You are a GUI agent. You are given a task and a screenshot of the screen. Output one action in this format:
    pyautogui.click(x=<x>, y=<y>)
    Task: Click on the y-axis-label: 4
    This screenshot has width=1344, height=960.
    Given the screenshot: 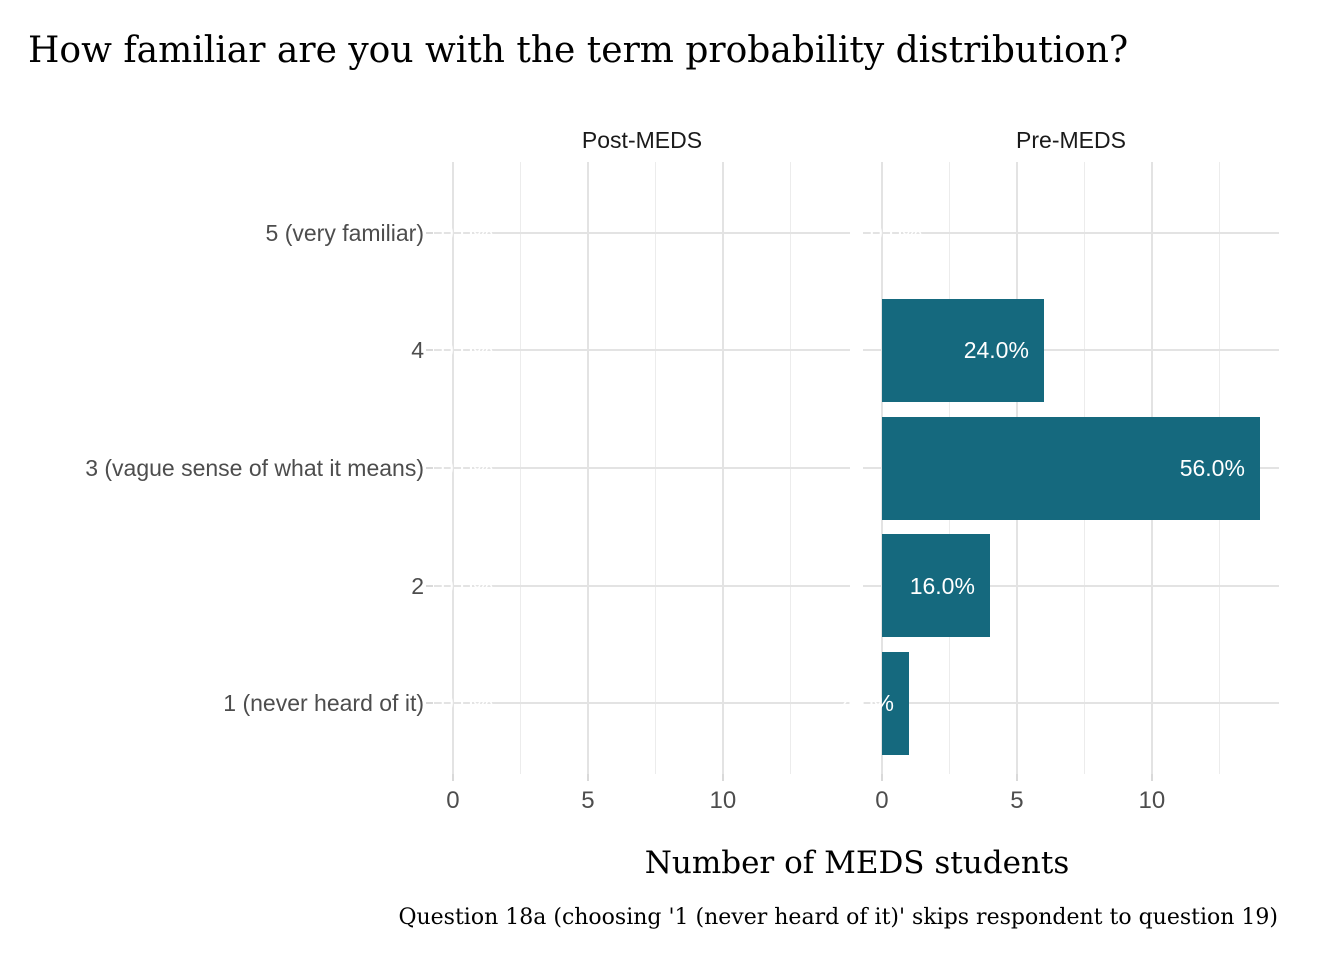 What is the action you would take?
    pyautogui.click(x=417, y=350)
    